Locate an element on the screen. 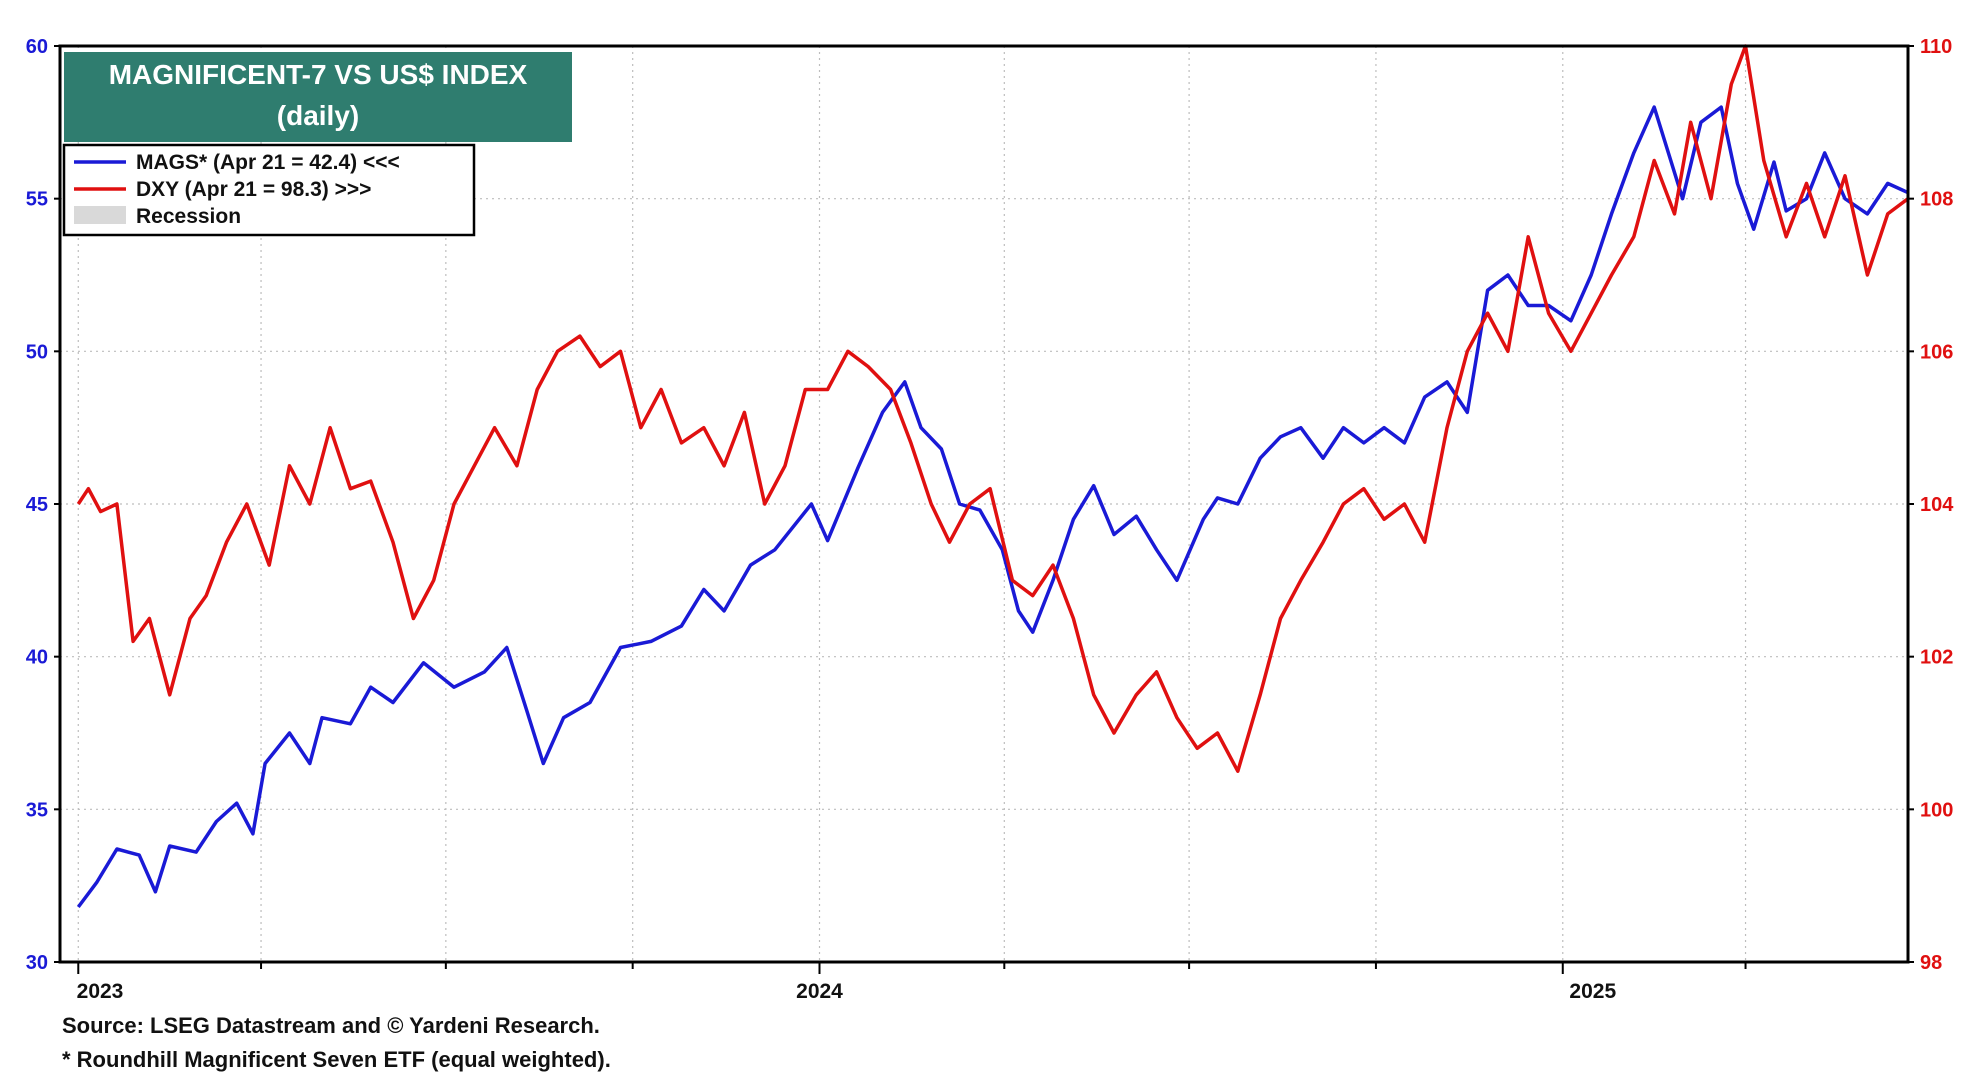 This screenshot has height=1080, width=1980. right-tick-label: 108 is located at coordinates (1936, 200).